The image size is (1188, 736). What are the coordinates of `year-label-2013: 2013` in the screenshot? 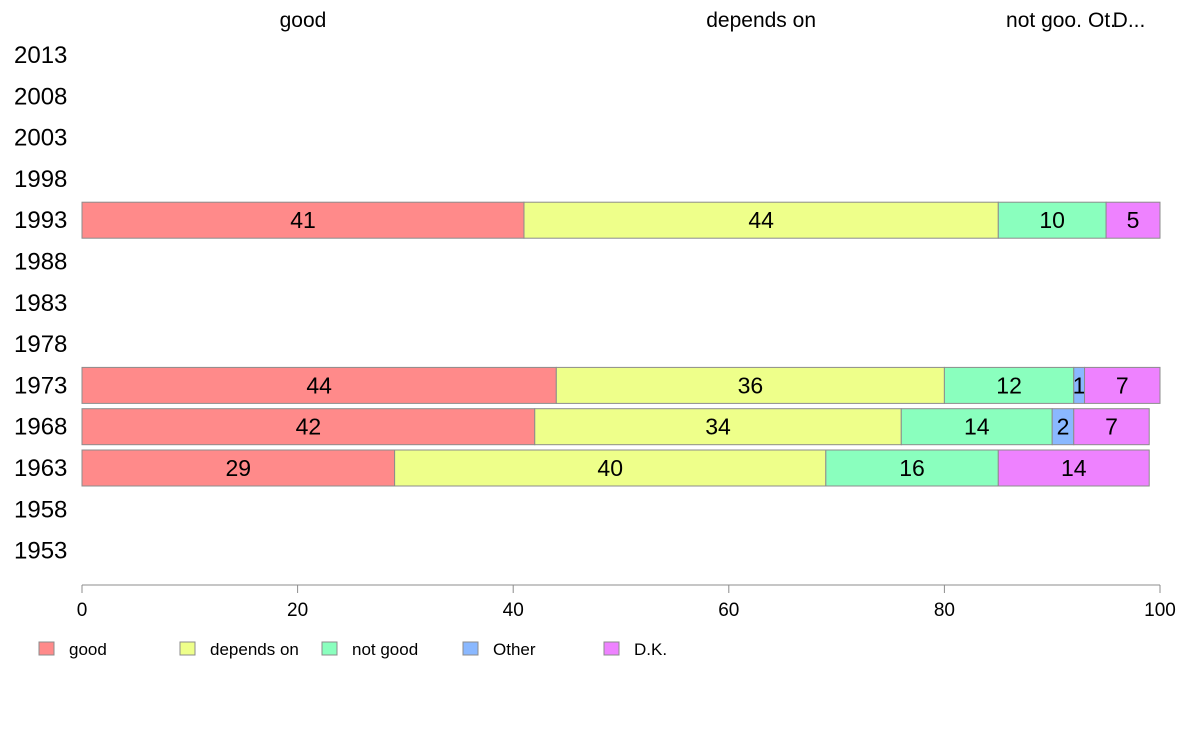 It's located at (40, 55).